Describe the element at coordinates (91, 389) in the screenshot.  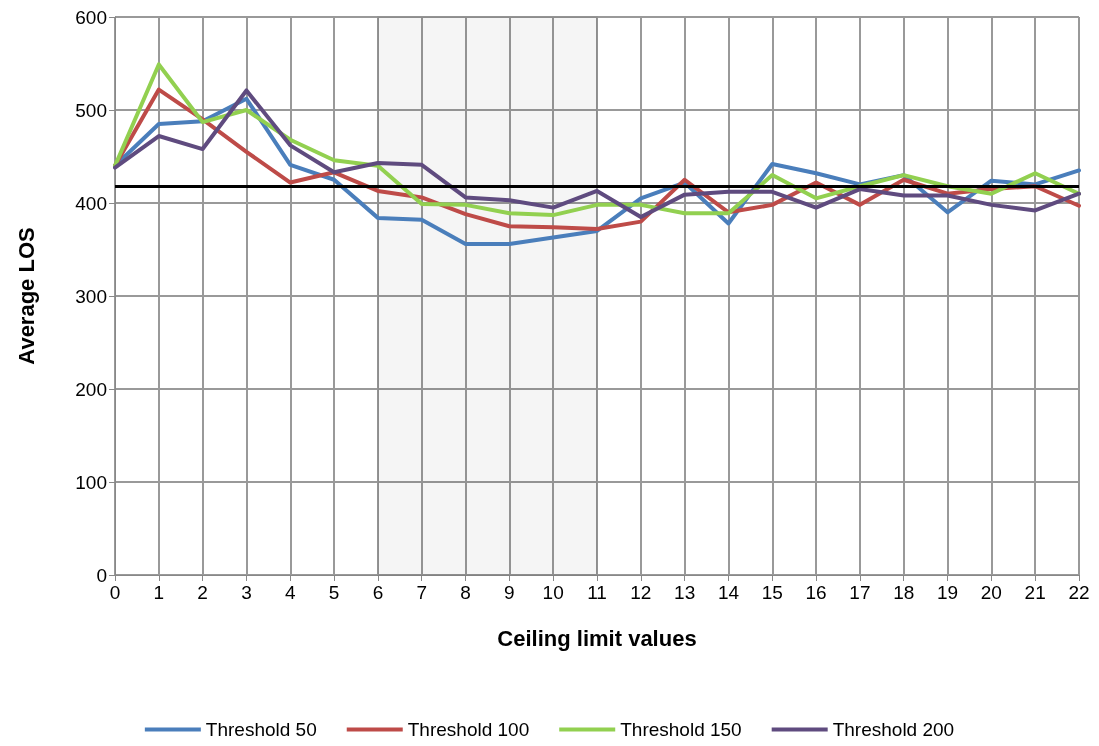
I see `y-tick-label: 200` at that location.